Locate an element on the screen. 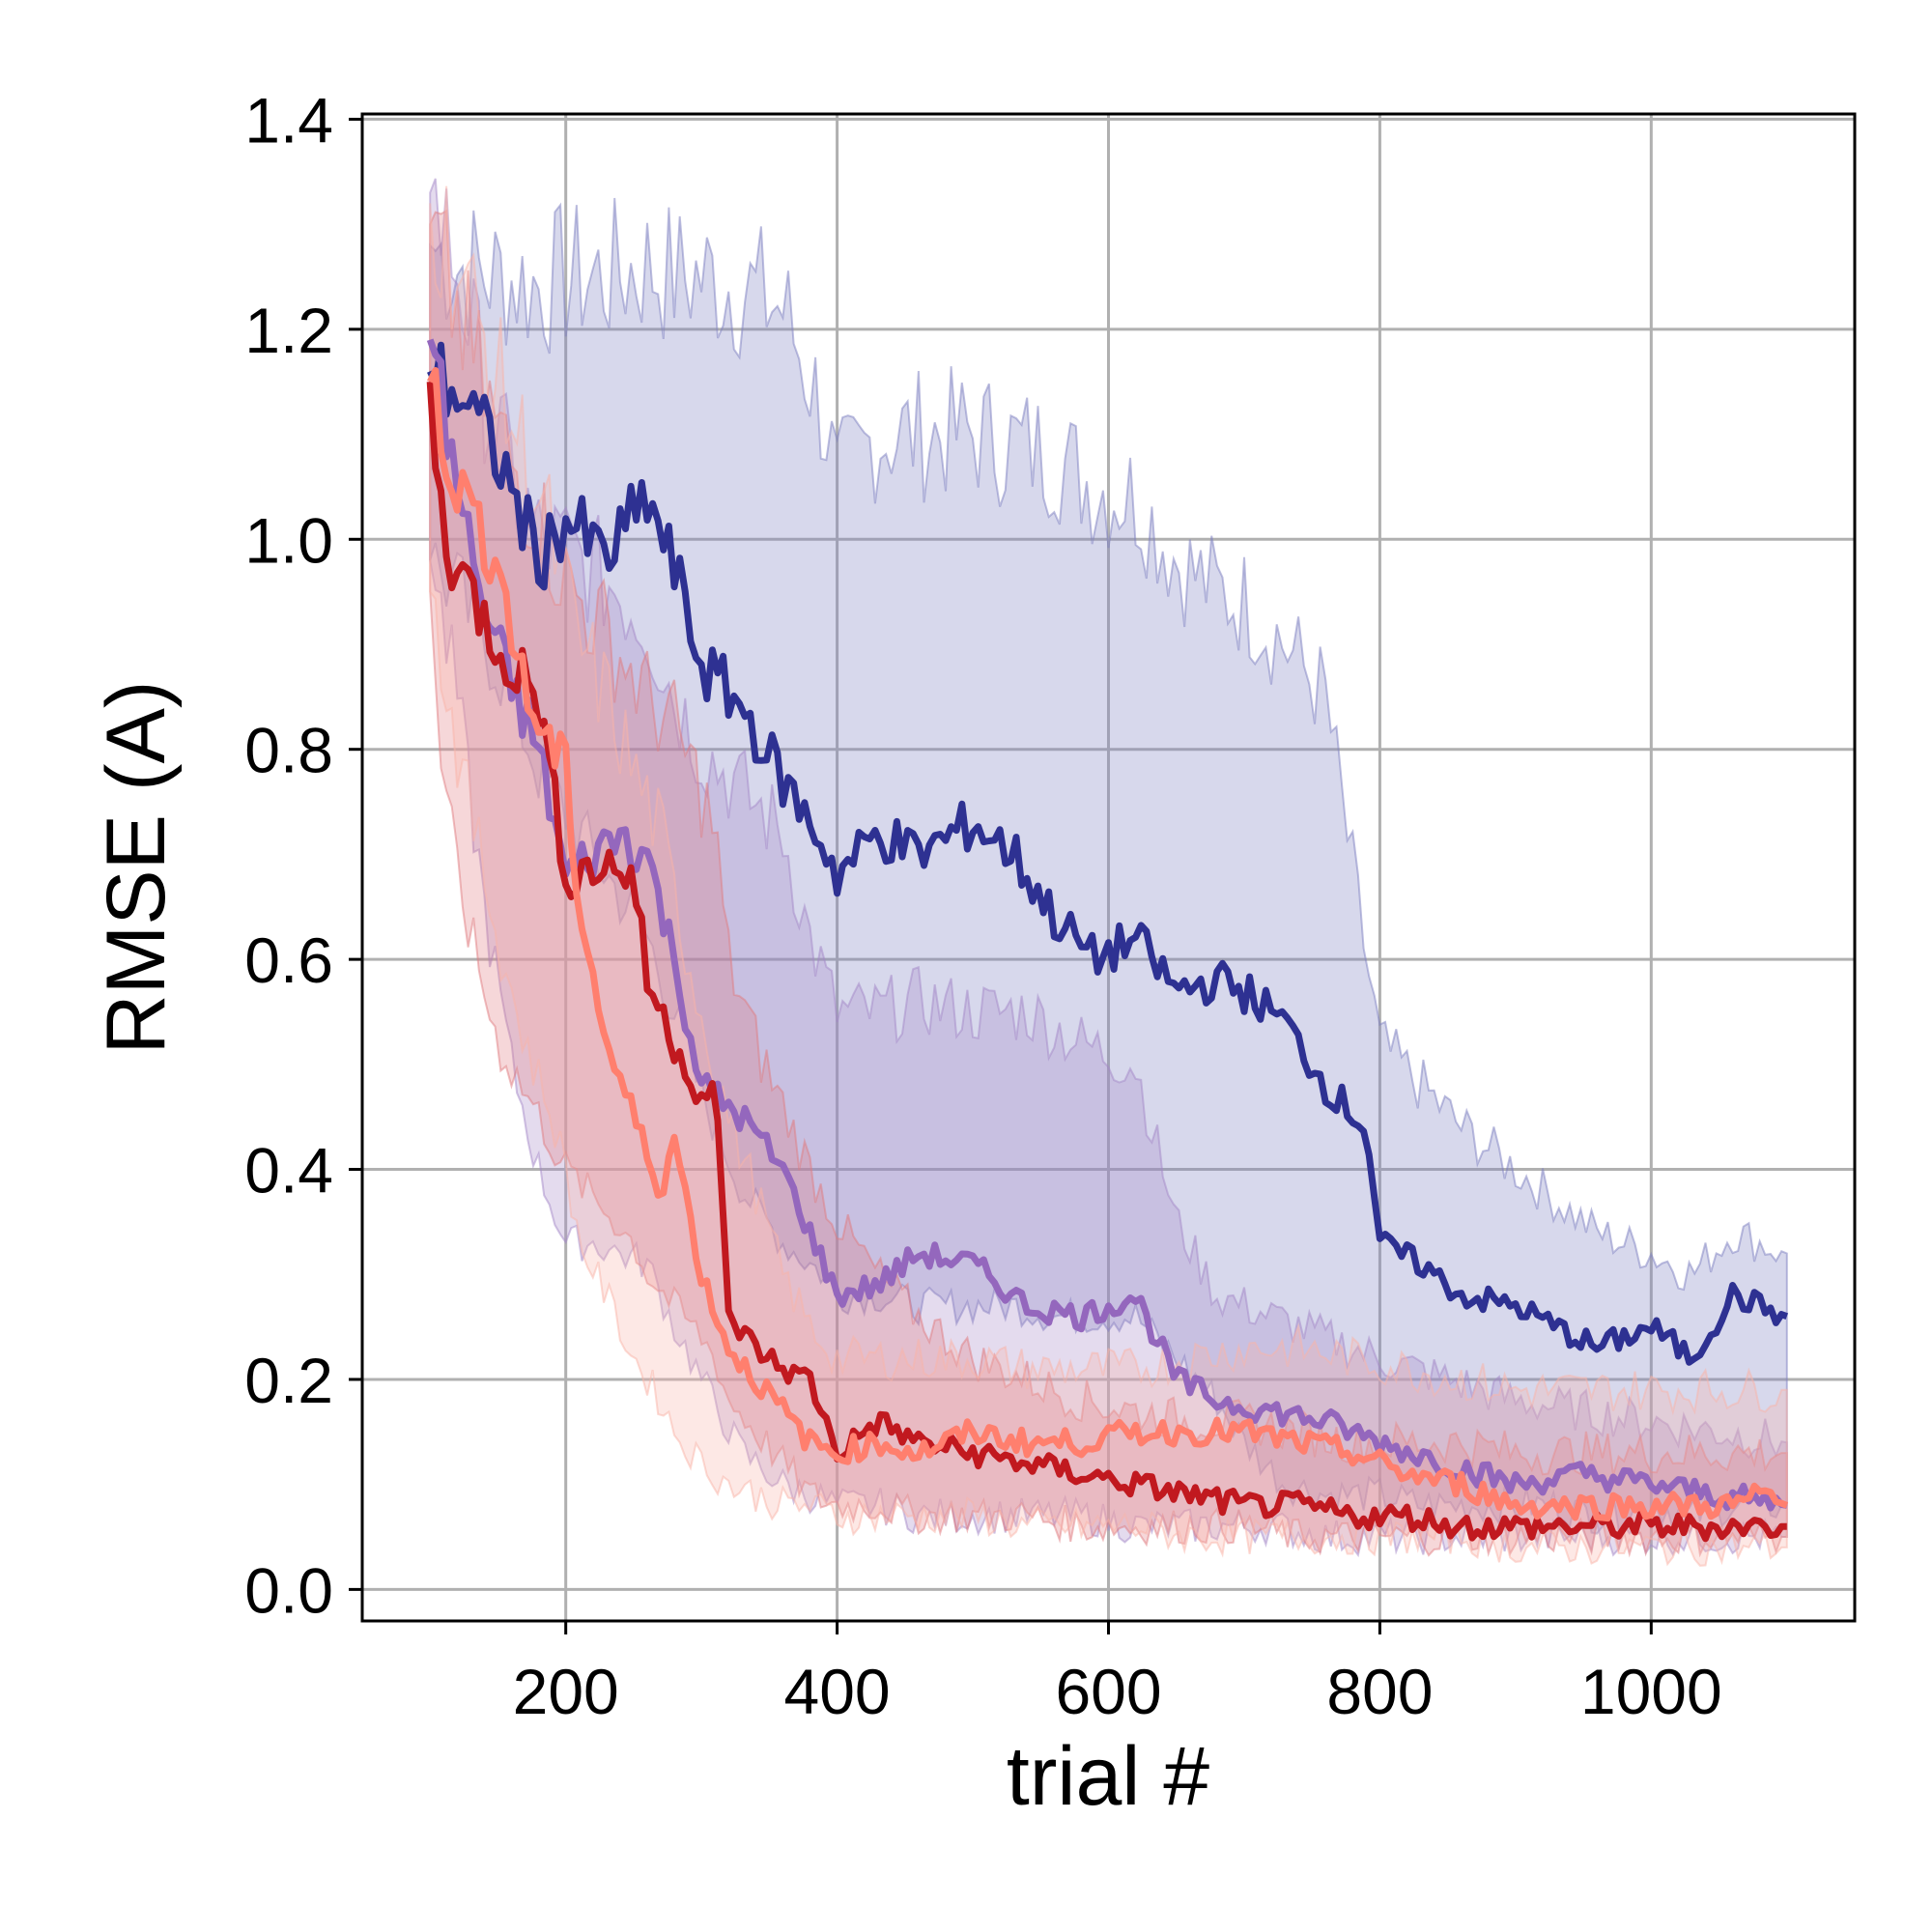  x-tick-label: 200 is located at coordinates (566, 1691).